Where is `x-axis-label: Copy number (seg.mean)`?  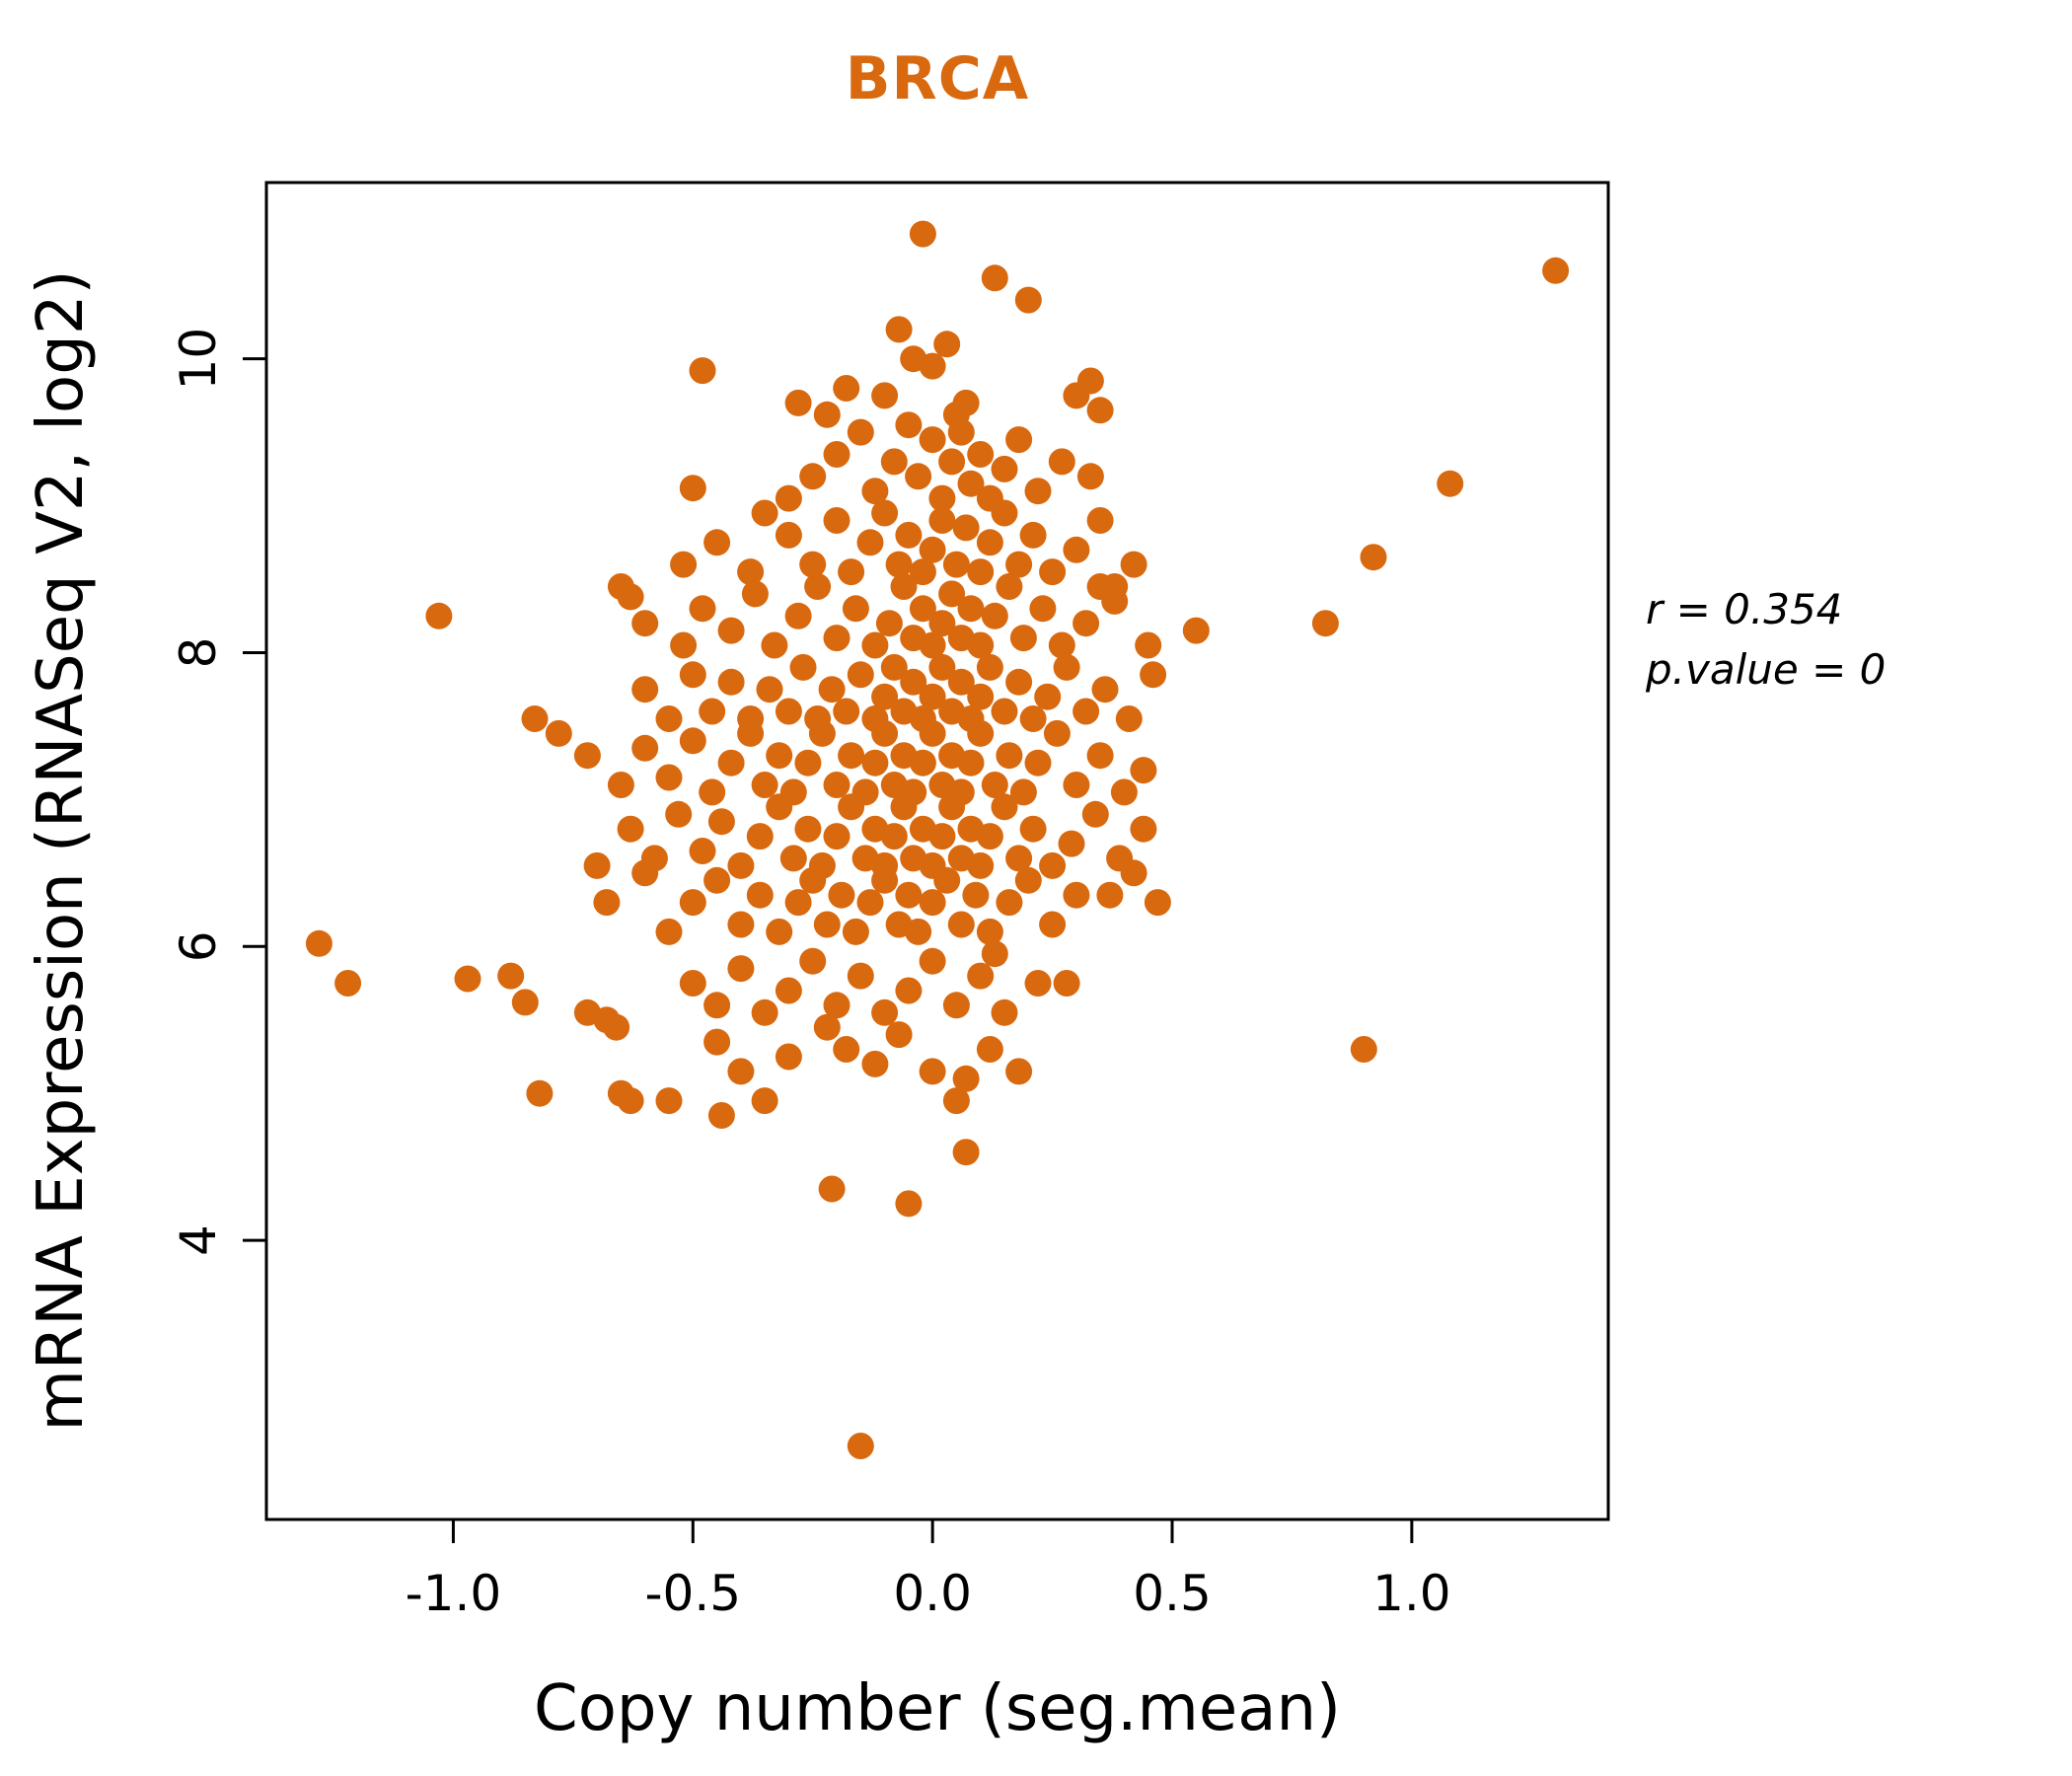
x-axis-label: Copy number (seg.mean) is located at coordinates (938, 1709).